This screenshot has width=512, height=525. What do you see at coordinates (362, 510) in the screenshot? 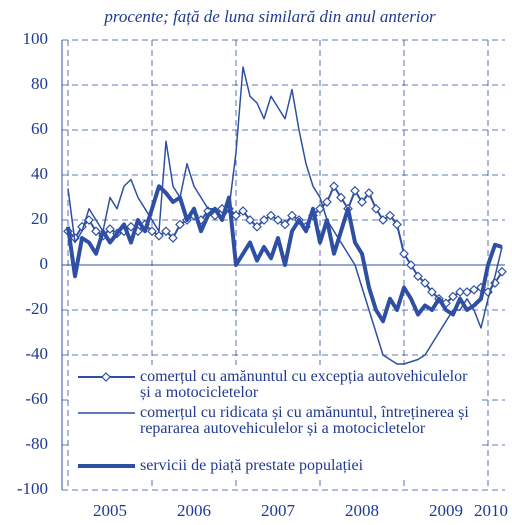
I see `x-tick-label: 2008` at bounding box center [362, 510].